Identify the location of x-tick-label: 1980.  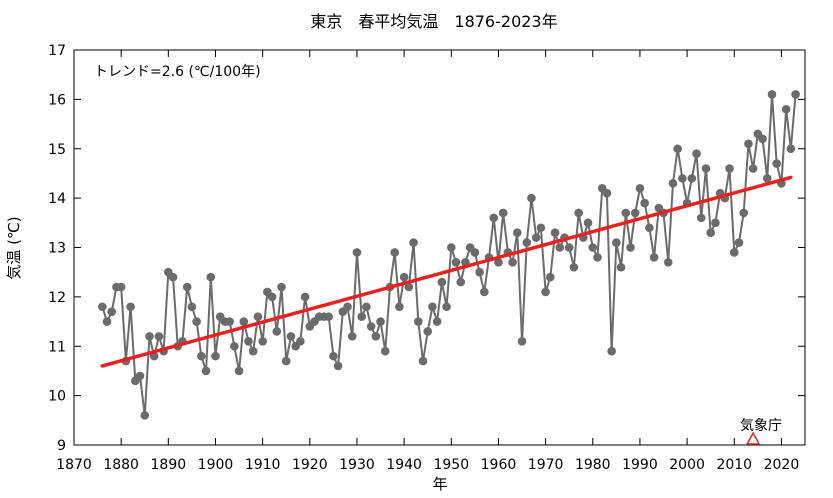
(593, 465).